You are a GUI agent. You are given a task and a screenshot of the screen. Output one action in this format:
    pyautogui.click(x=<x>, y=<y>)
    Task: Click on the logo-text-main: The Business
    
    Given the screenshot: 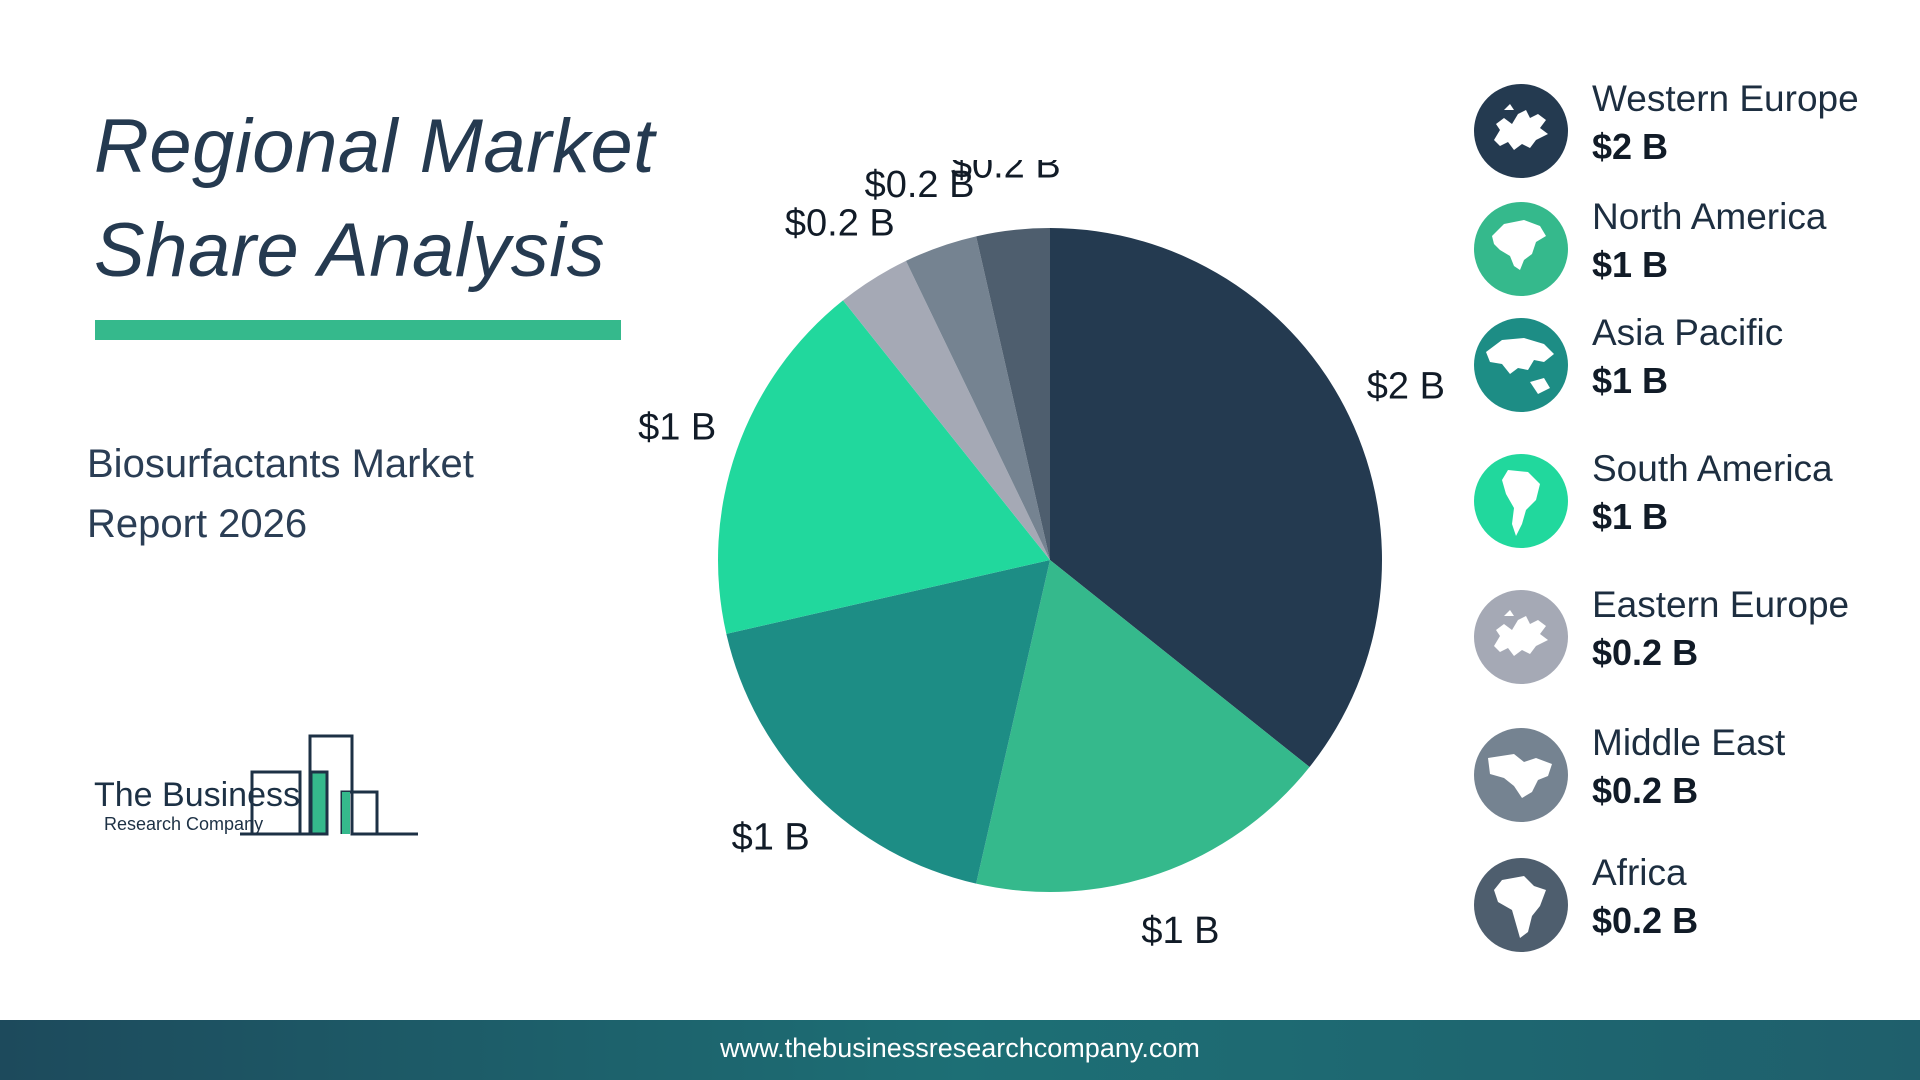 What is the action you would take?
    pyautogui.click(x=197, y=795)
    